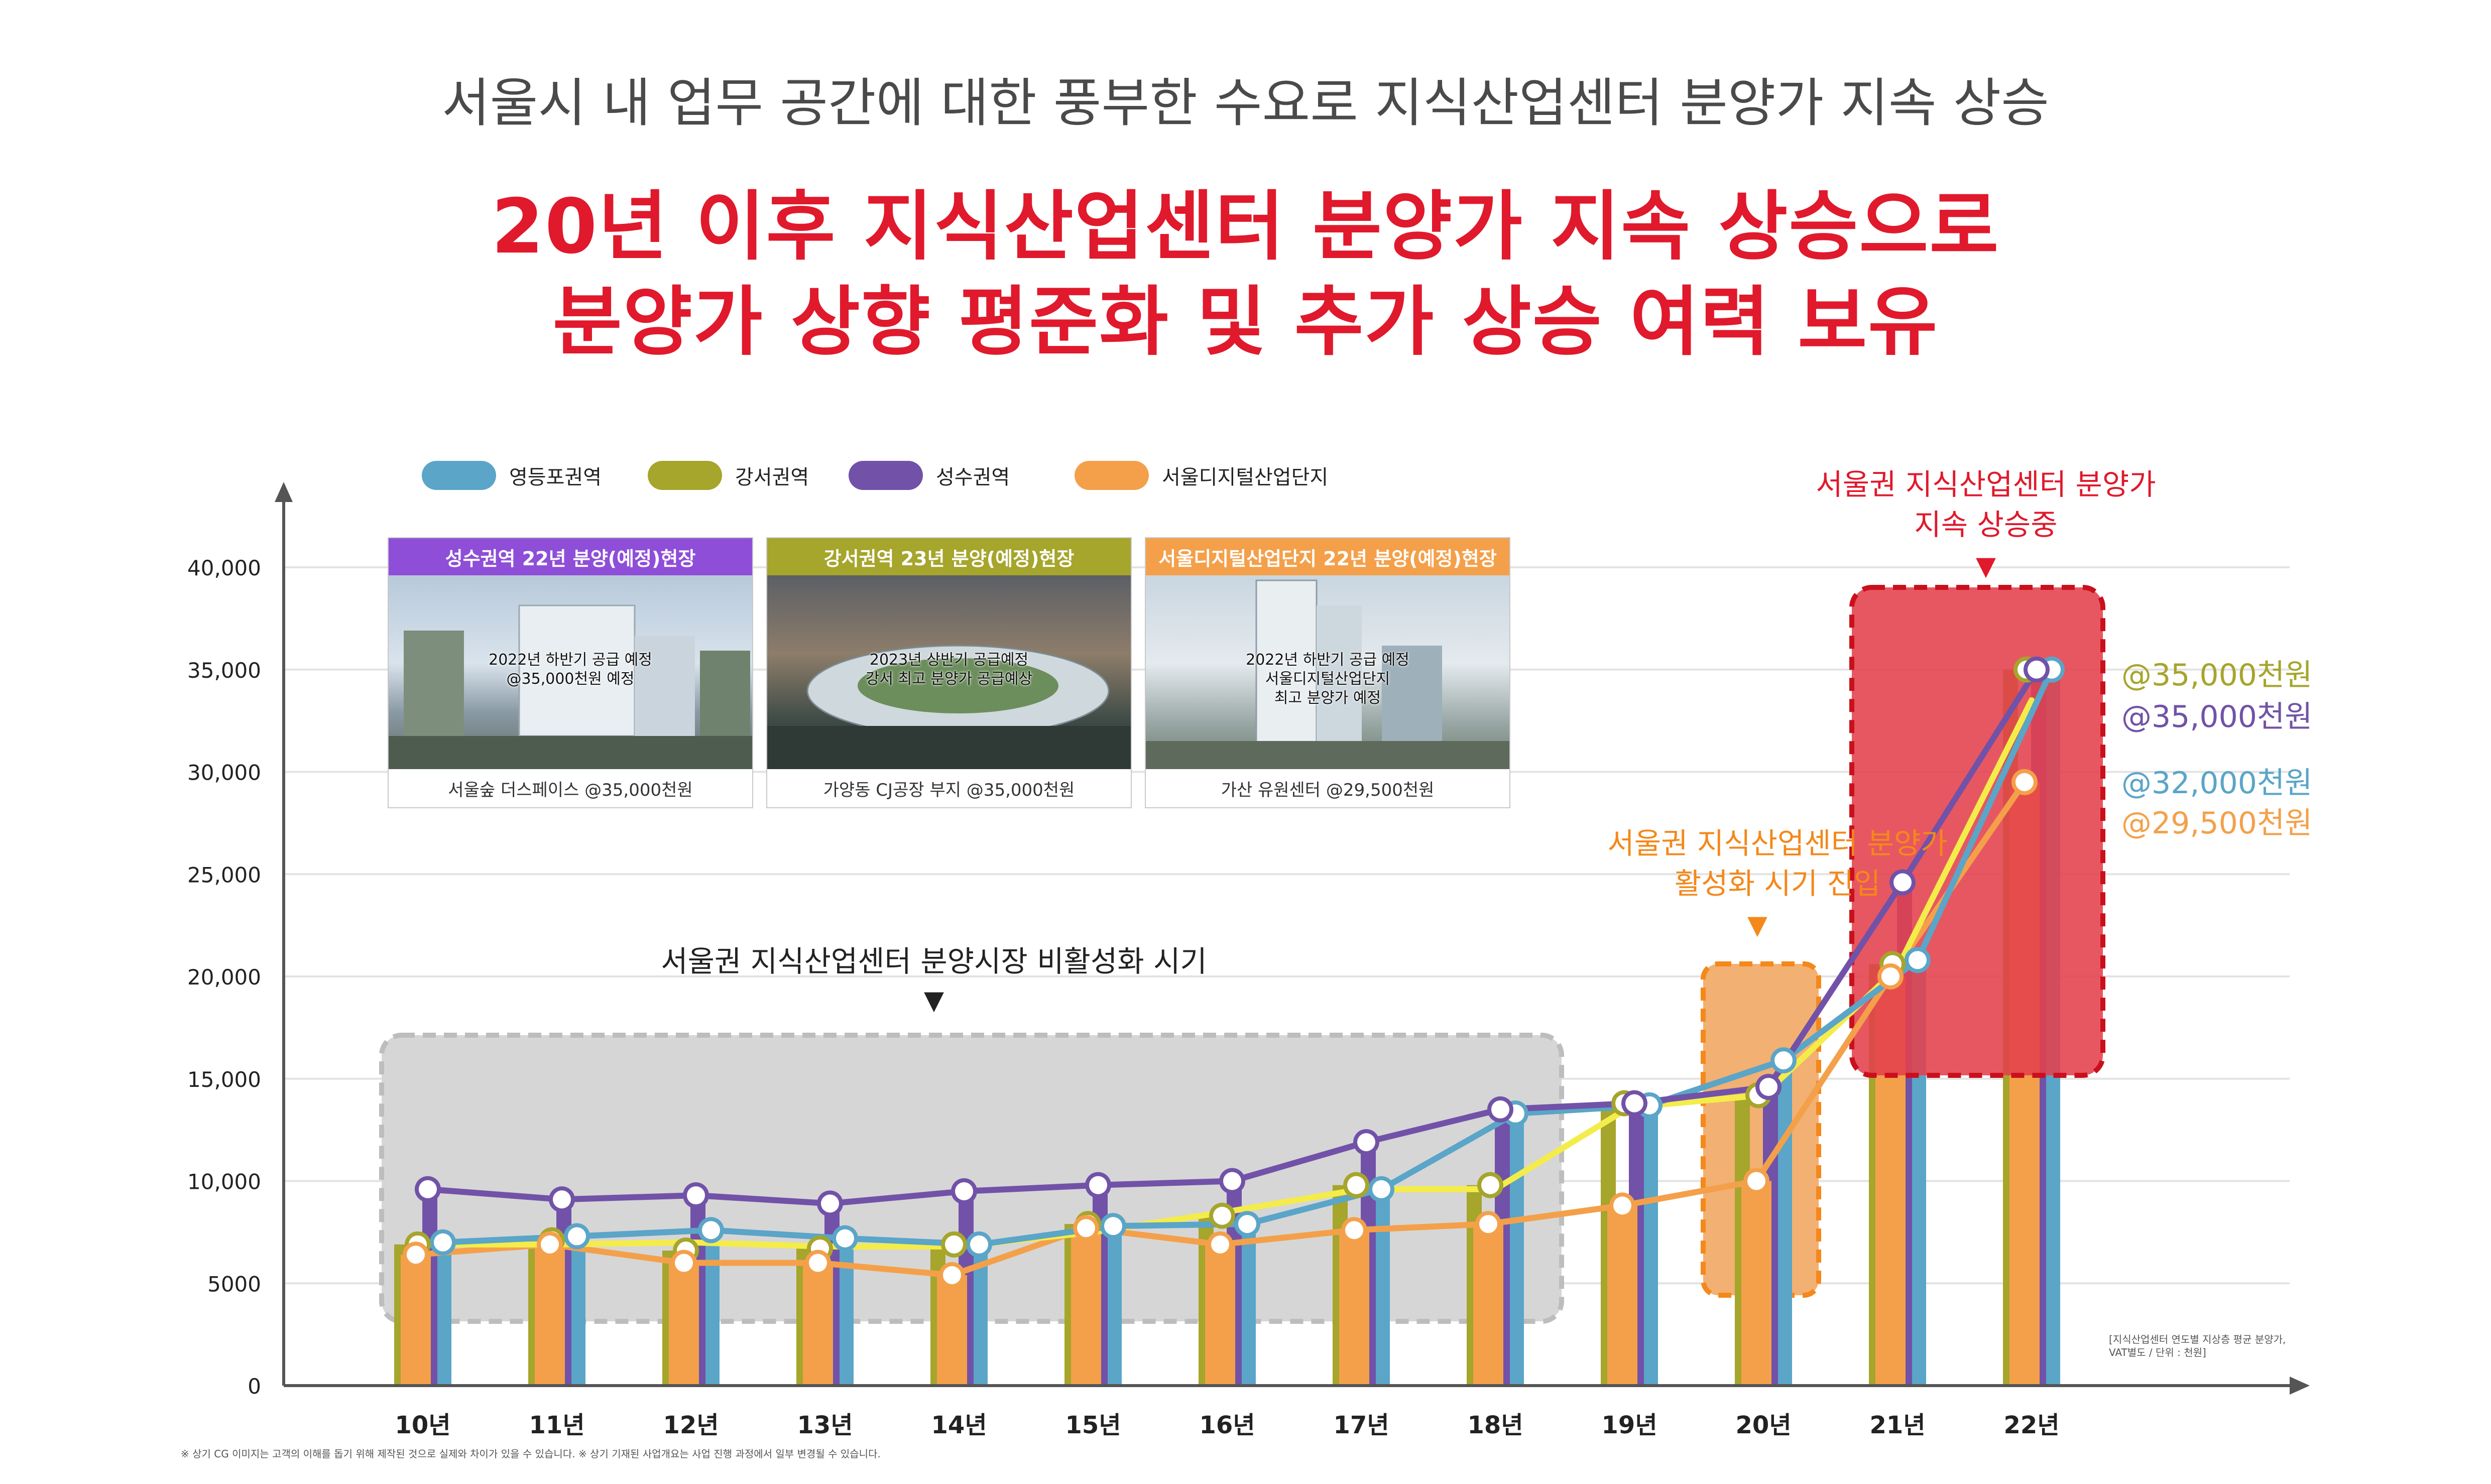 The width and height of the screenshot is (2491, 1484). Describe the element at coordinates (1764, 1425) in the screenshot. I see `x-tick-label: 20년` at that location.